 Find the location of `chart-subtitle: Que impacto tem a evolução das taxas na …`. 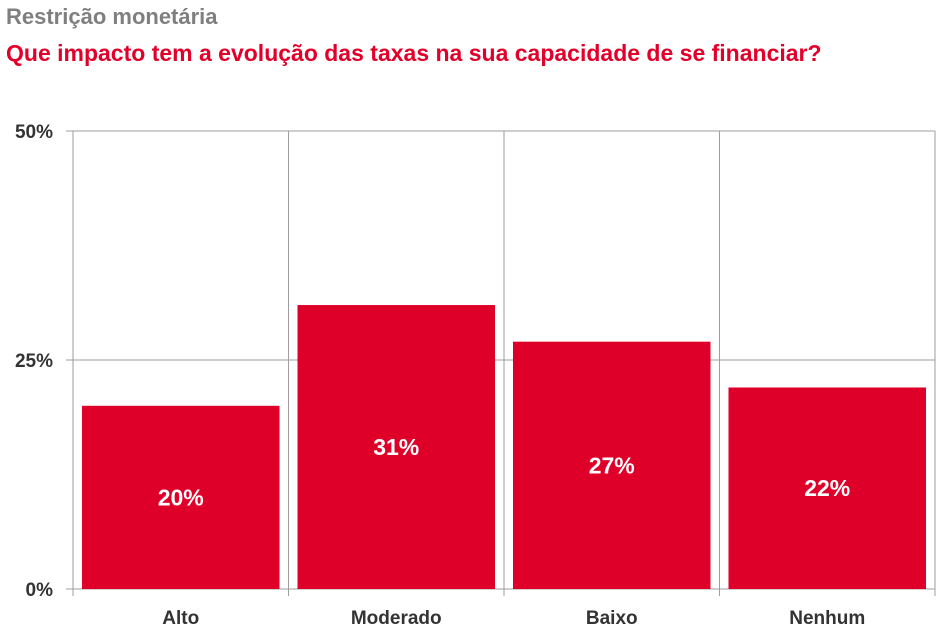

chart-subtitle: Que impacto tem a evolução das taxas na … is located at coordinates (414, 53).